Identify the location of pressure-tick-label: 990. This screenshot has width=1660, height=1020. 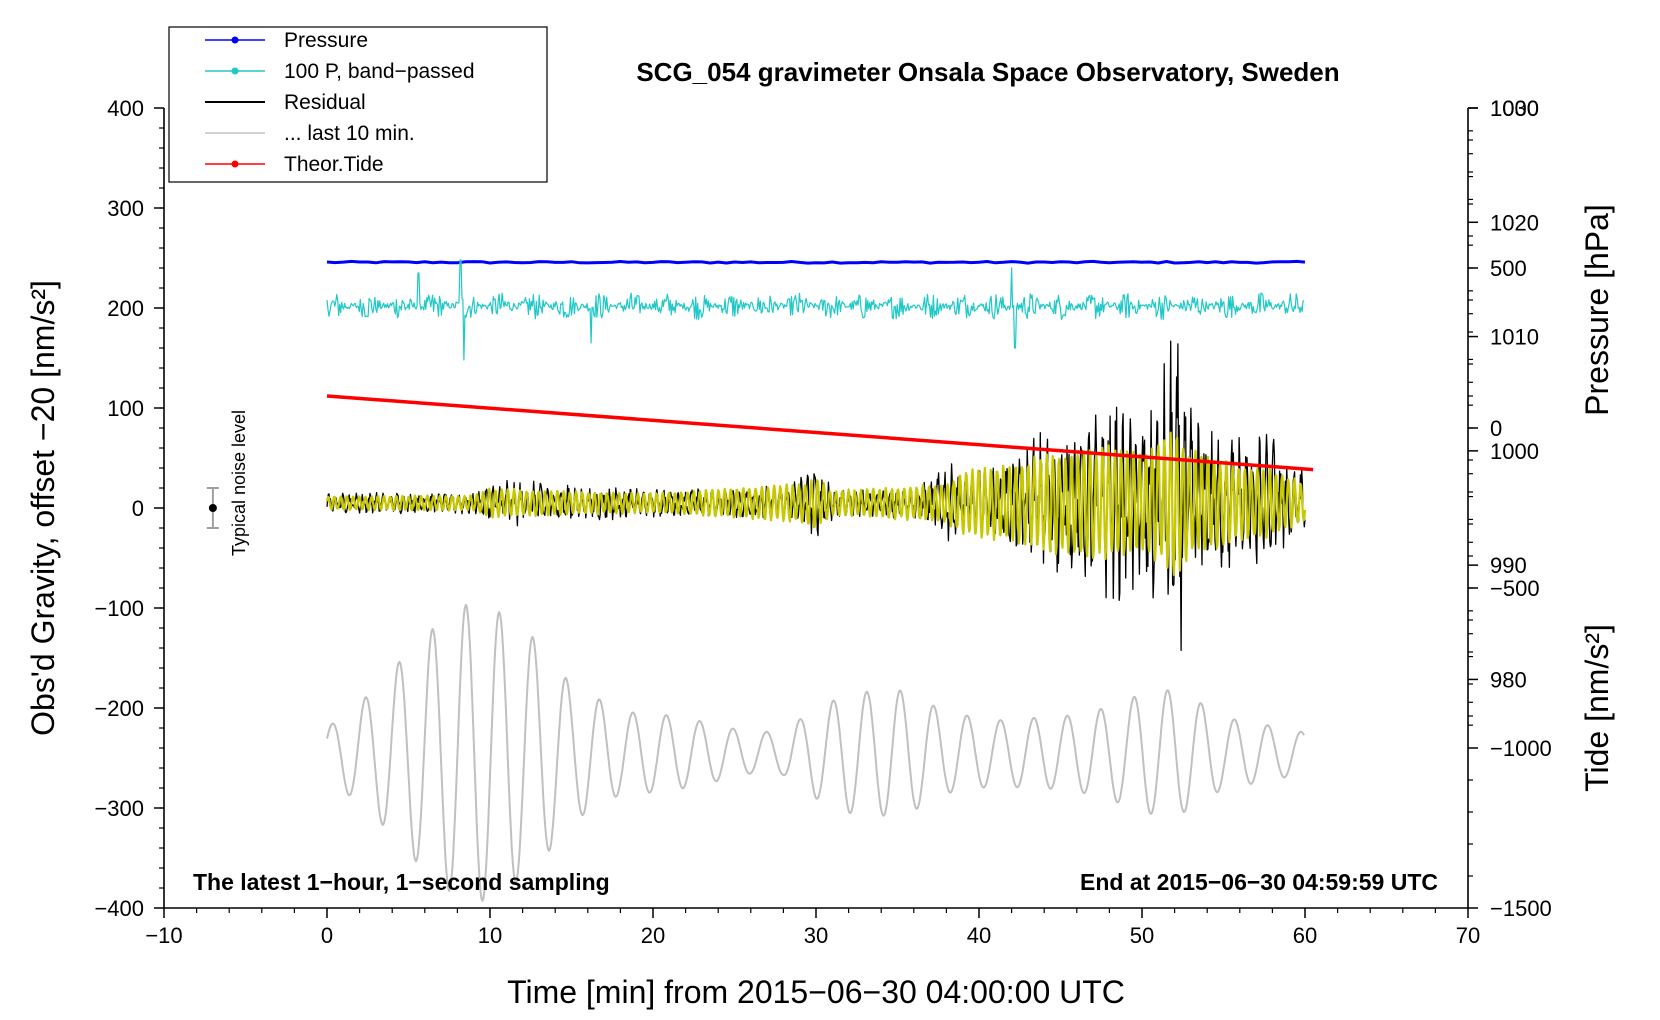
(1508, 565).